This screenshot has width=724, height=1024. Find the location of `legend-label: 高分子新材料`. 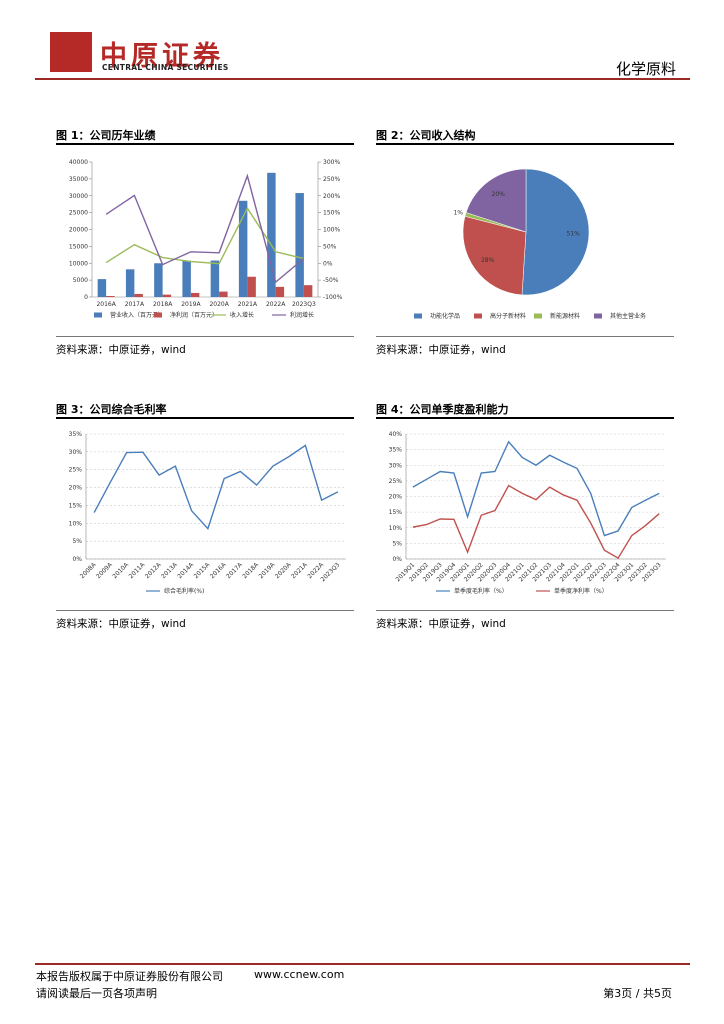

legend-label: 高分子新材料 is located at coordinates (508, 316).